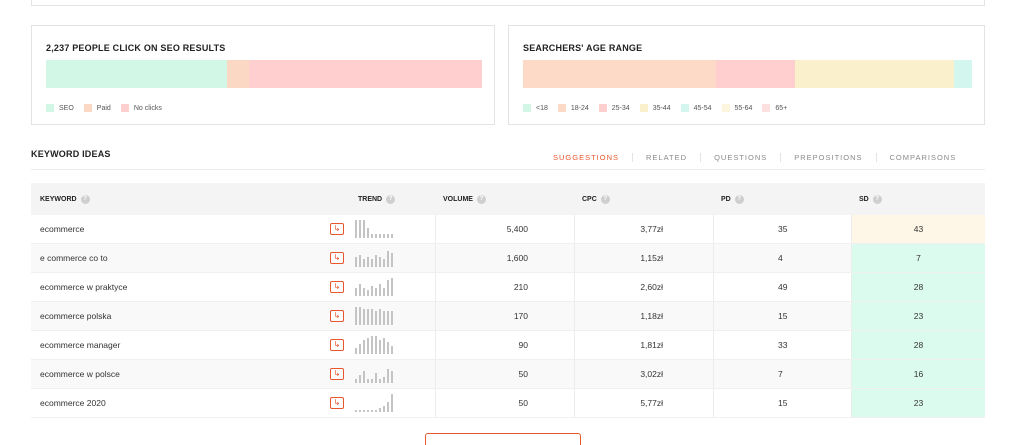  Describe the element at coordinates (392, 258) in the screenshot. I see `trend-cell` at that location.